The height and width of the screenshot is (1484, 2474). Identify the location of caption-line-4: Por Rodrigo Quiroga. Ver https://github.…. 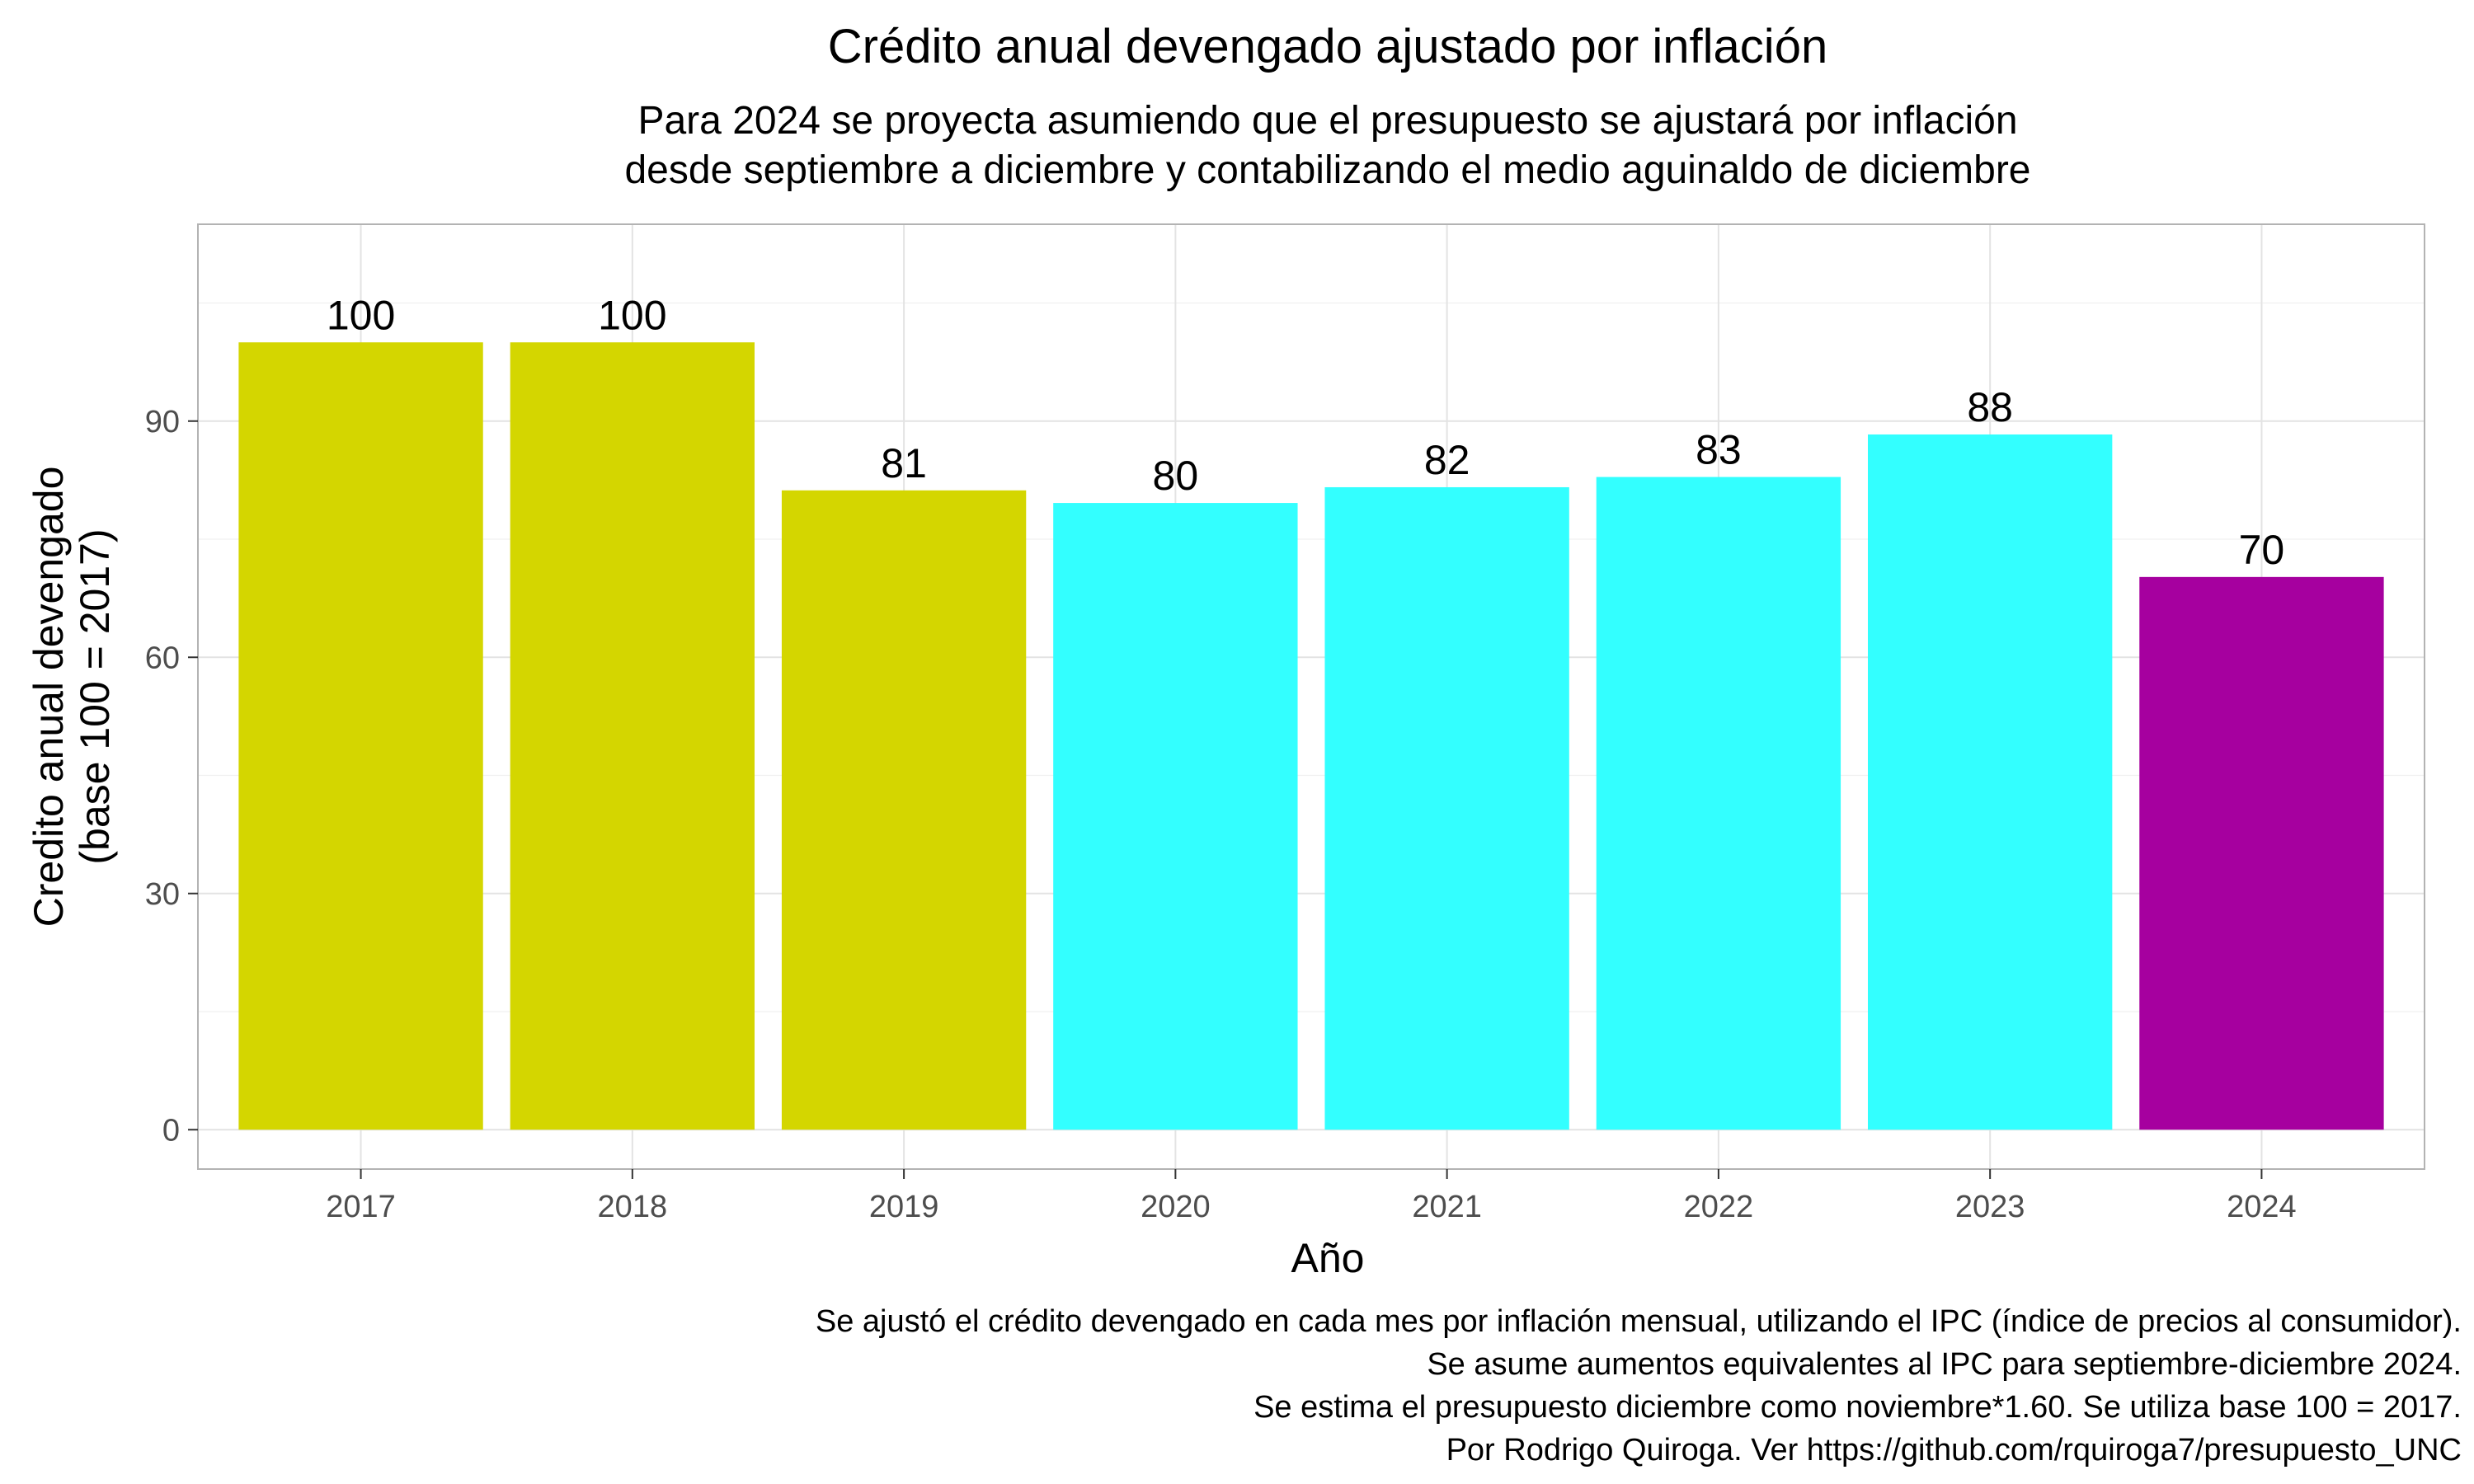
(1954, 1450).